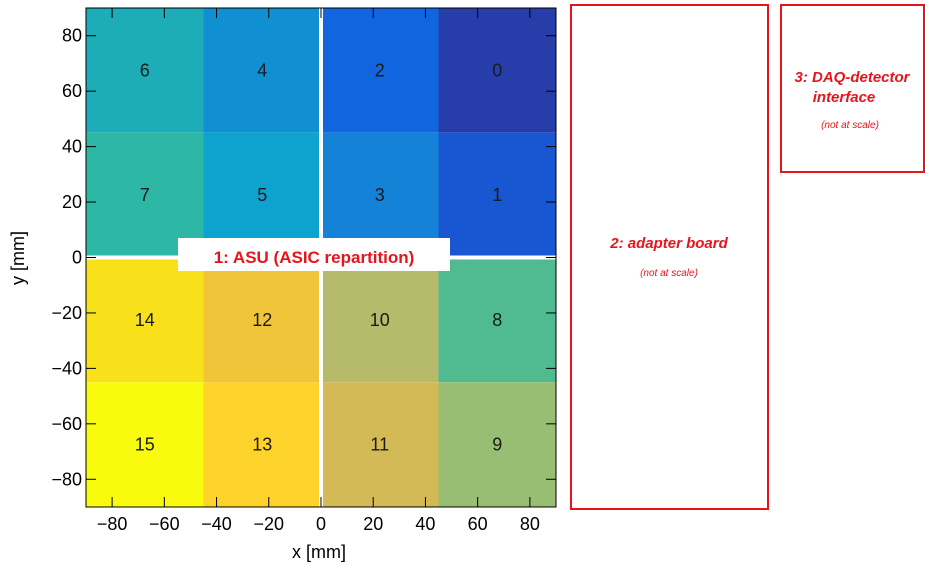 The height and width of the screenshot is (569, 925). Describe the element at coordinates (850, 125) in the screenshot. I see `daq-interface-note: (not at scale)` at that location.